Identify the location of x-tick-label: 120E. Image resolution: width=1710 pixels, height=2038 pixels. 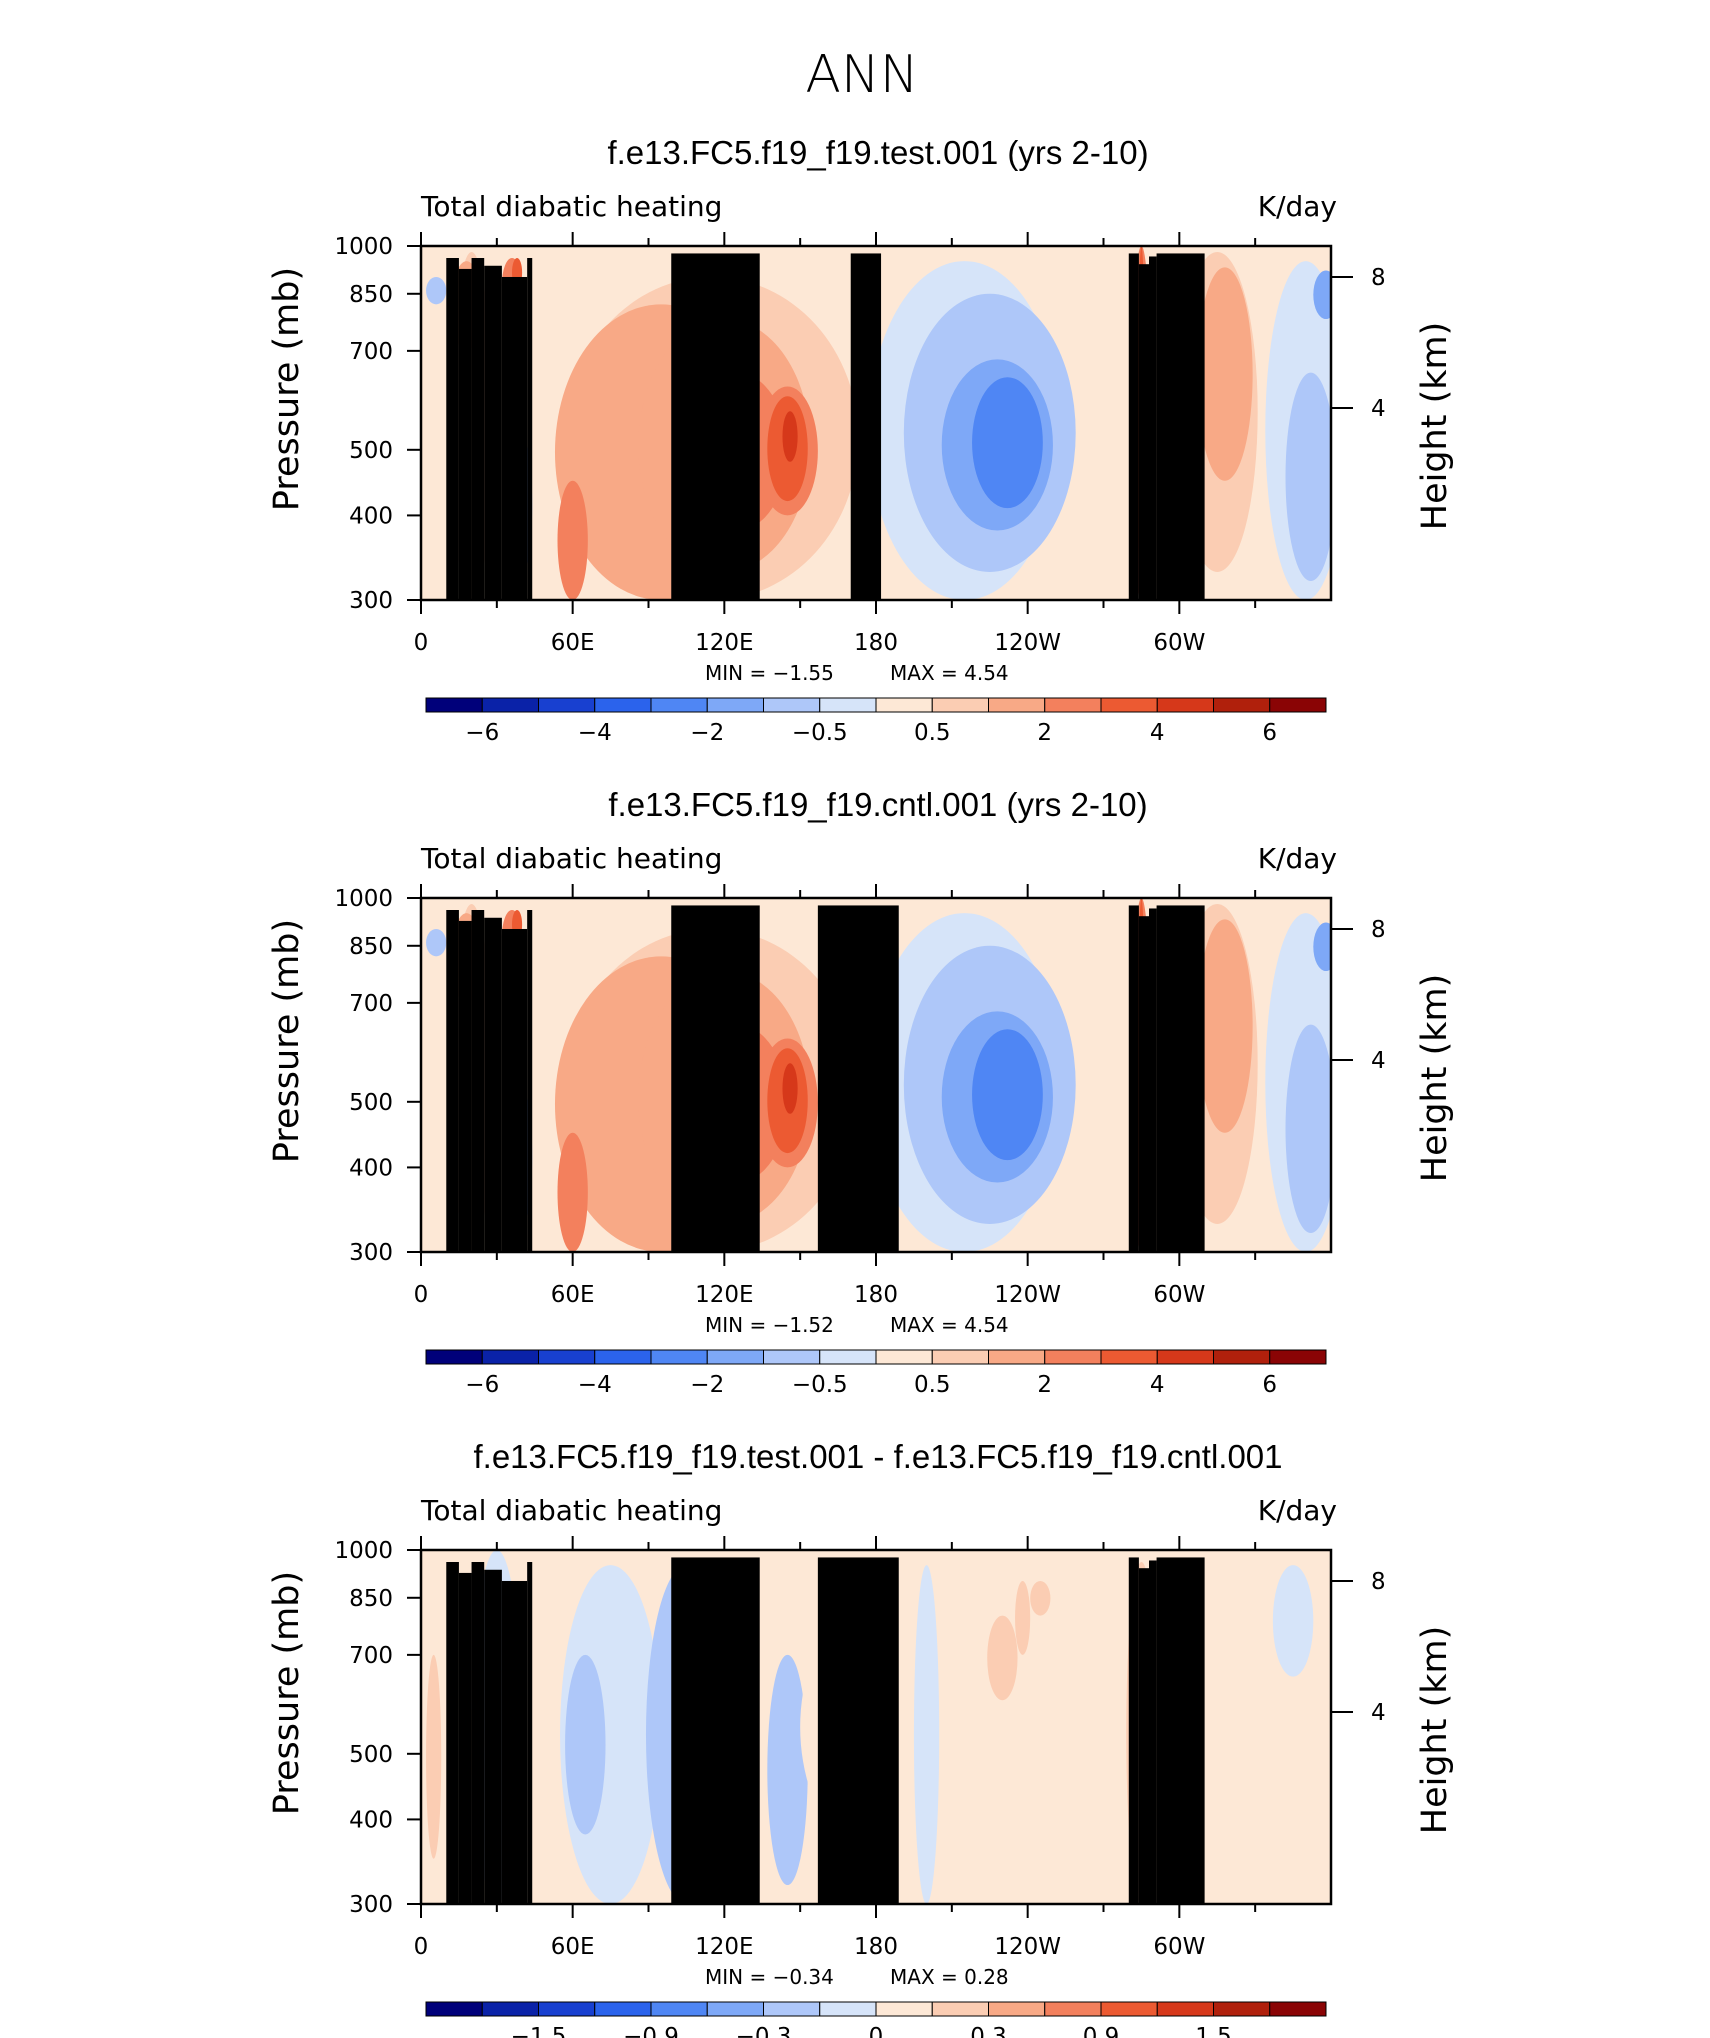
(724, 1947).